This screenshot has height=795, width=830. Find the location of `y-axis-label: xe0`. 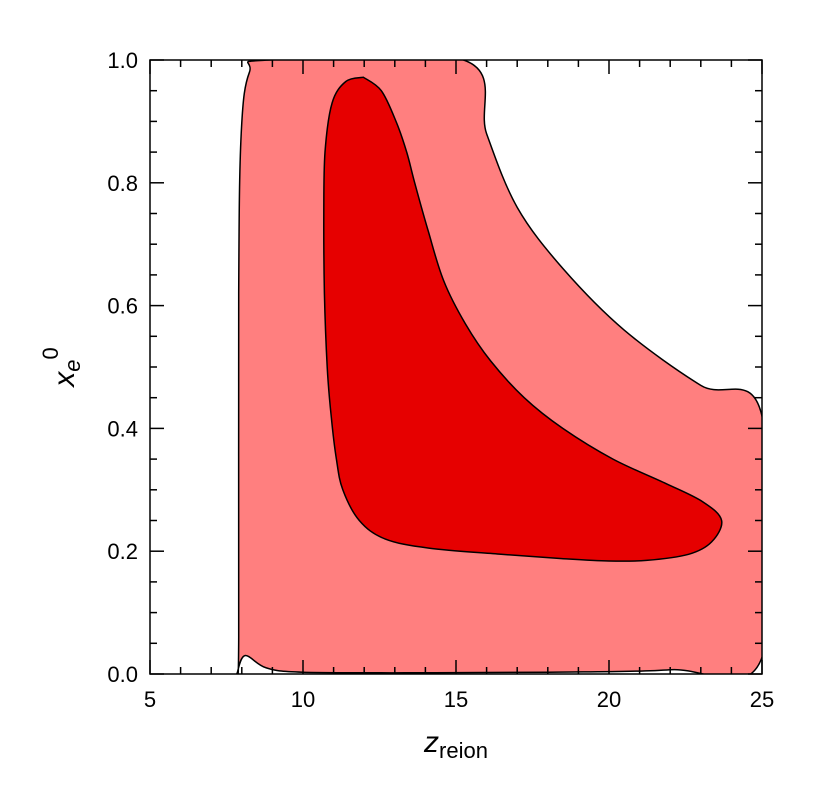

y-axis-label: xe0 is located at coordinates (61, 368).